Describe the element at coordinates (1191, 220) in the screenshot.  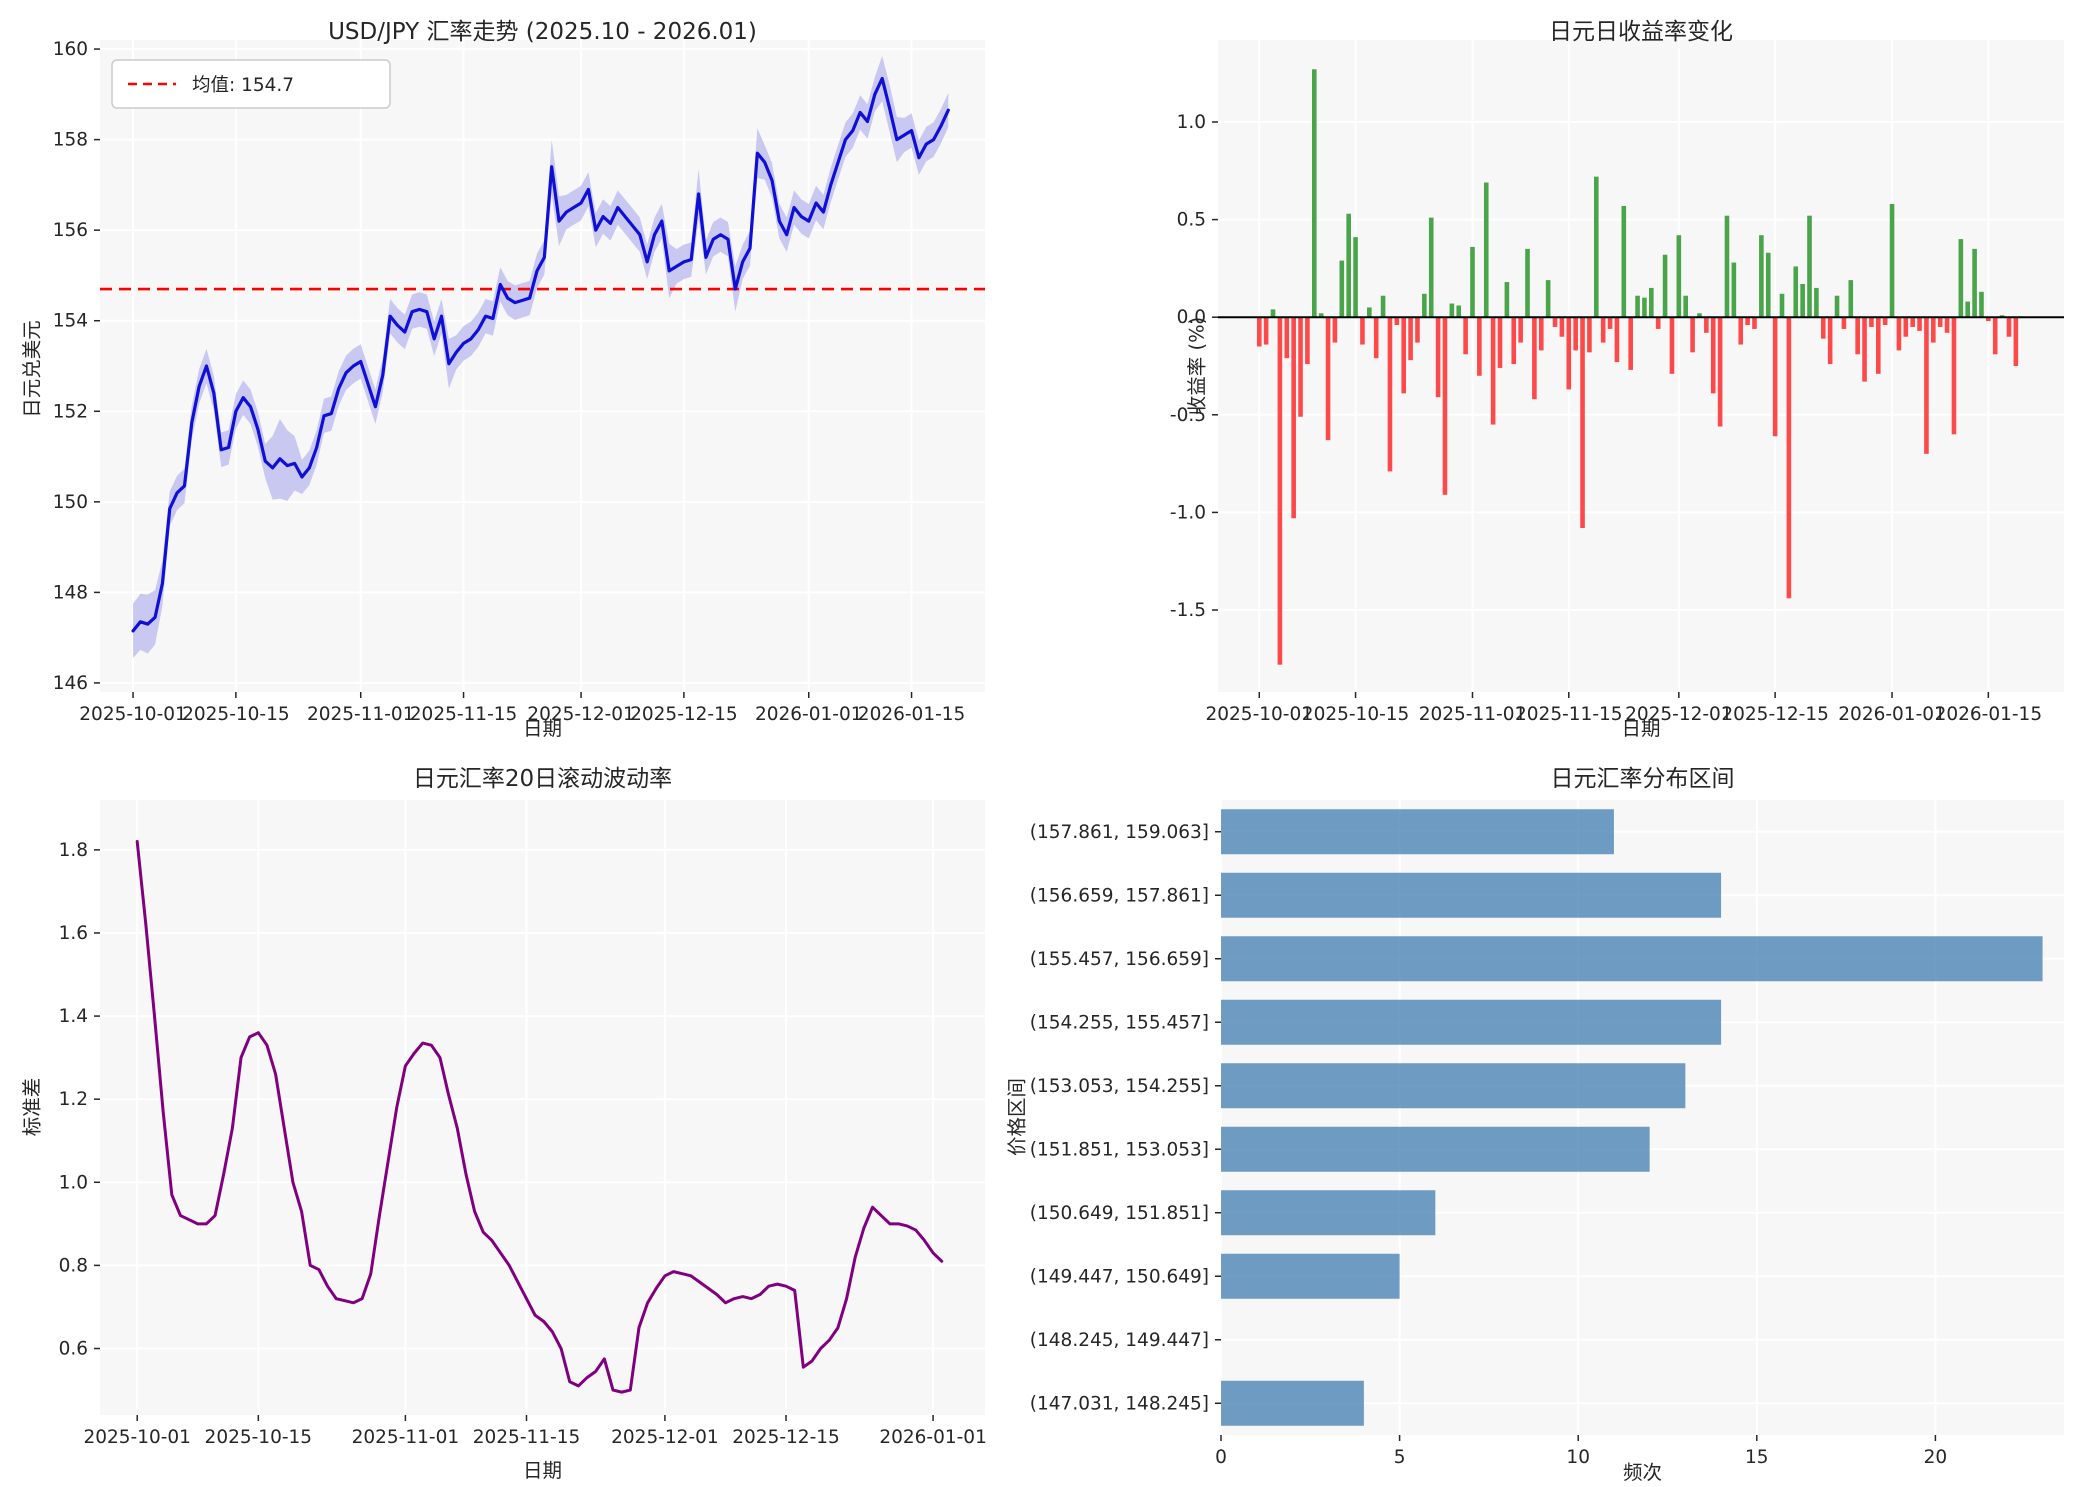
I see `y-tick-label: 0.5` at that location.